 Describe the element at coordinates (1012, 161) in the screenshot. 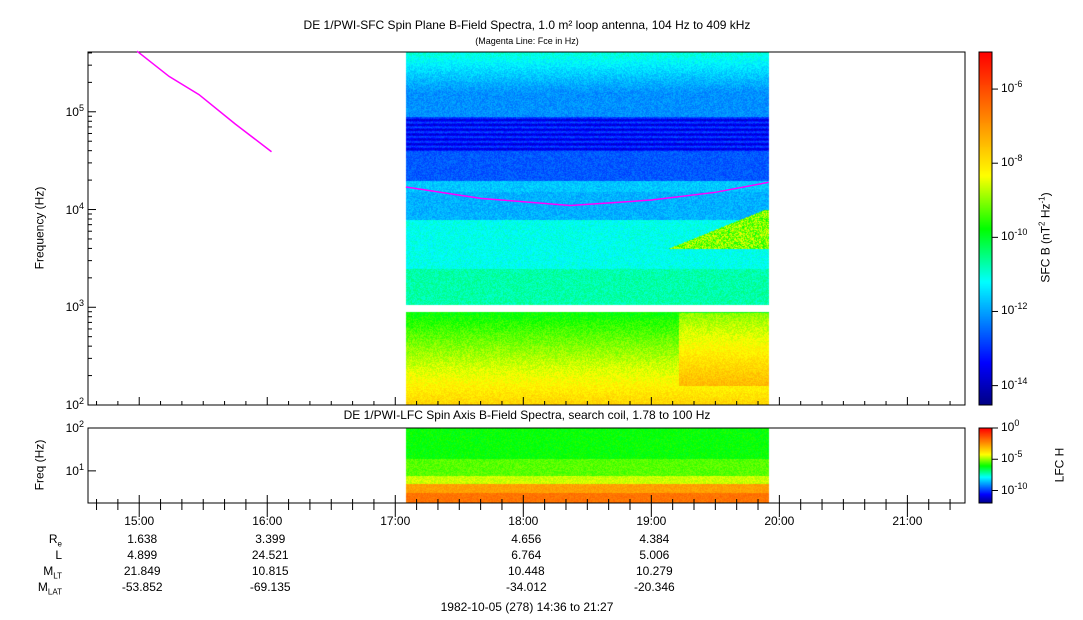

I see `sfc-colorbar-tick-label: 10⁻⁸` at that location.